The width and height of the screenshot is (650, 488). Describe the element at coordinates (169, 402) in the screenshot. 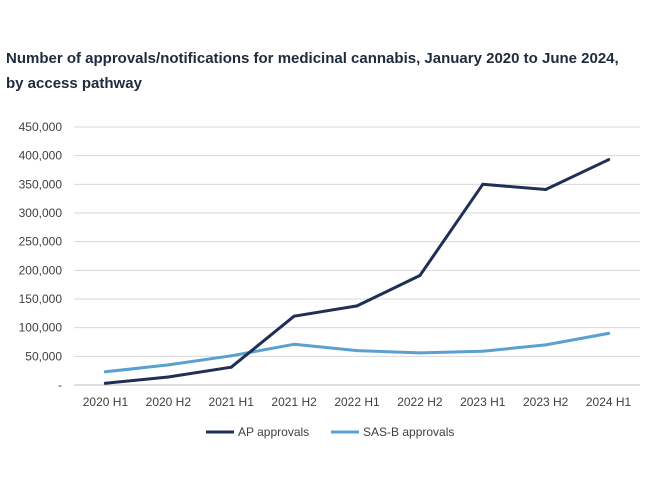

I see `x-tick-label: 2020 H2` at that location.